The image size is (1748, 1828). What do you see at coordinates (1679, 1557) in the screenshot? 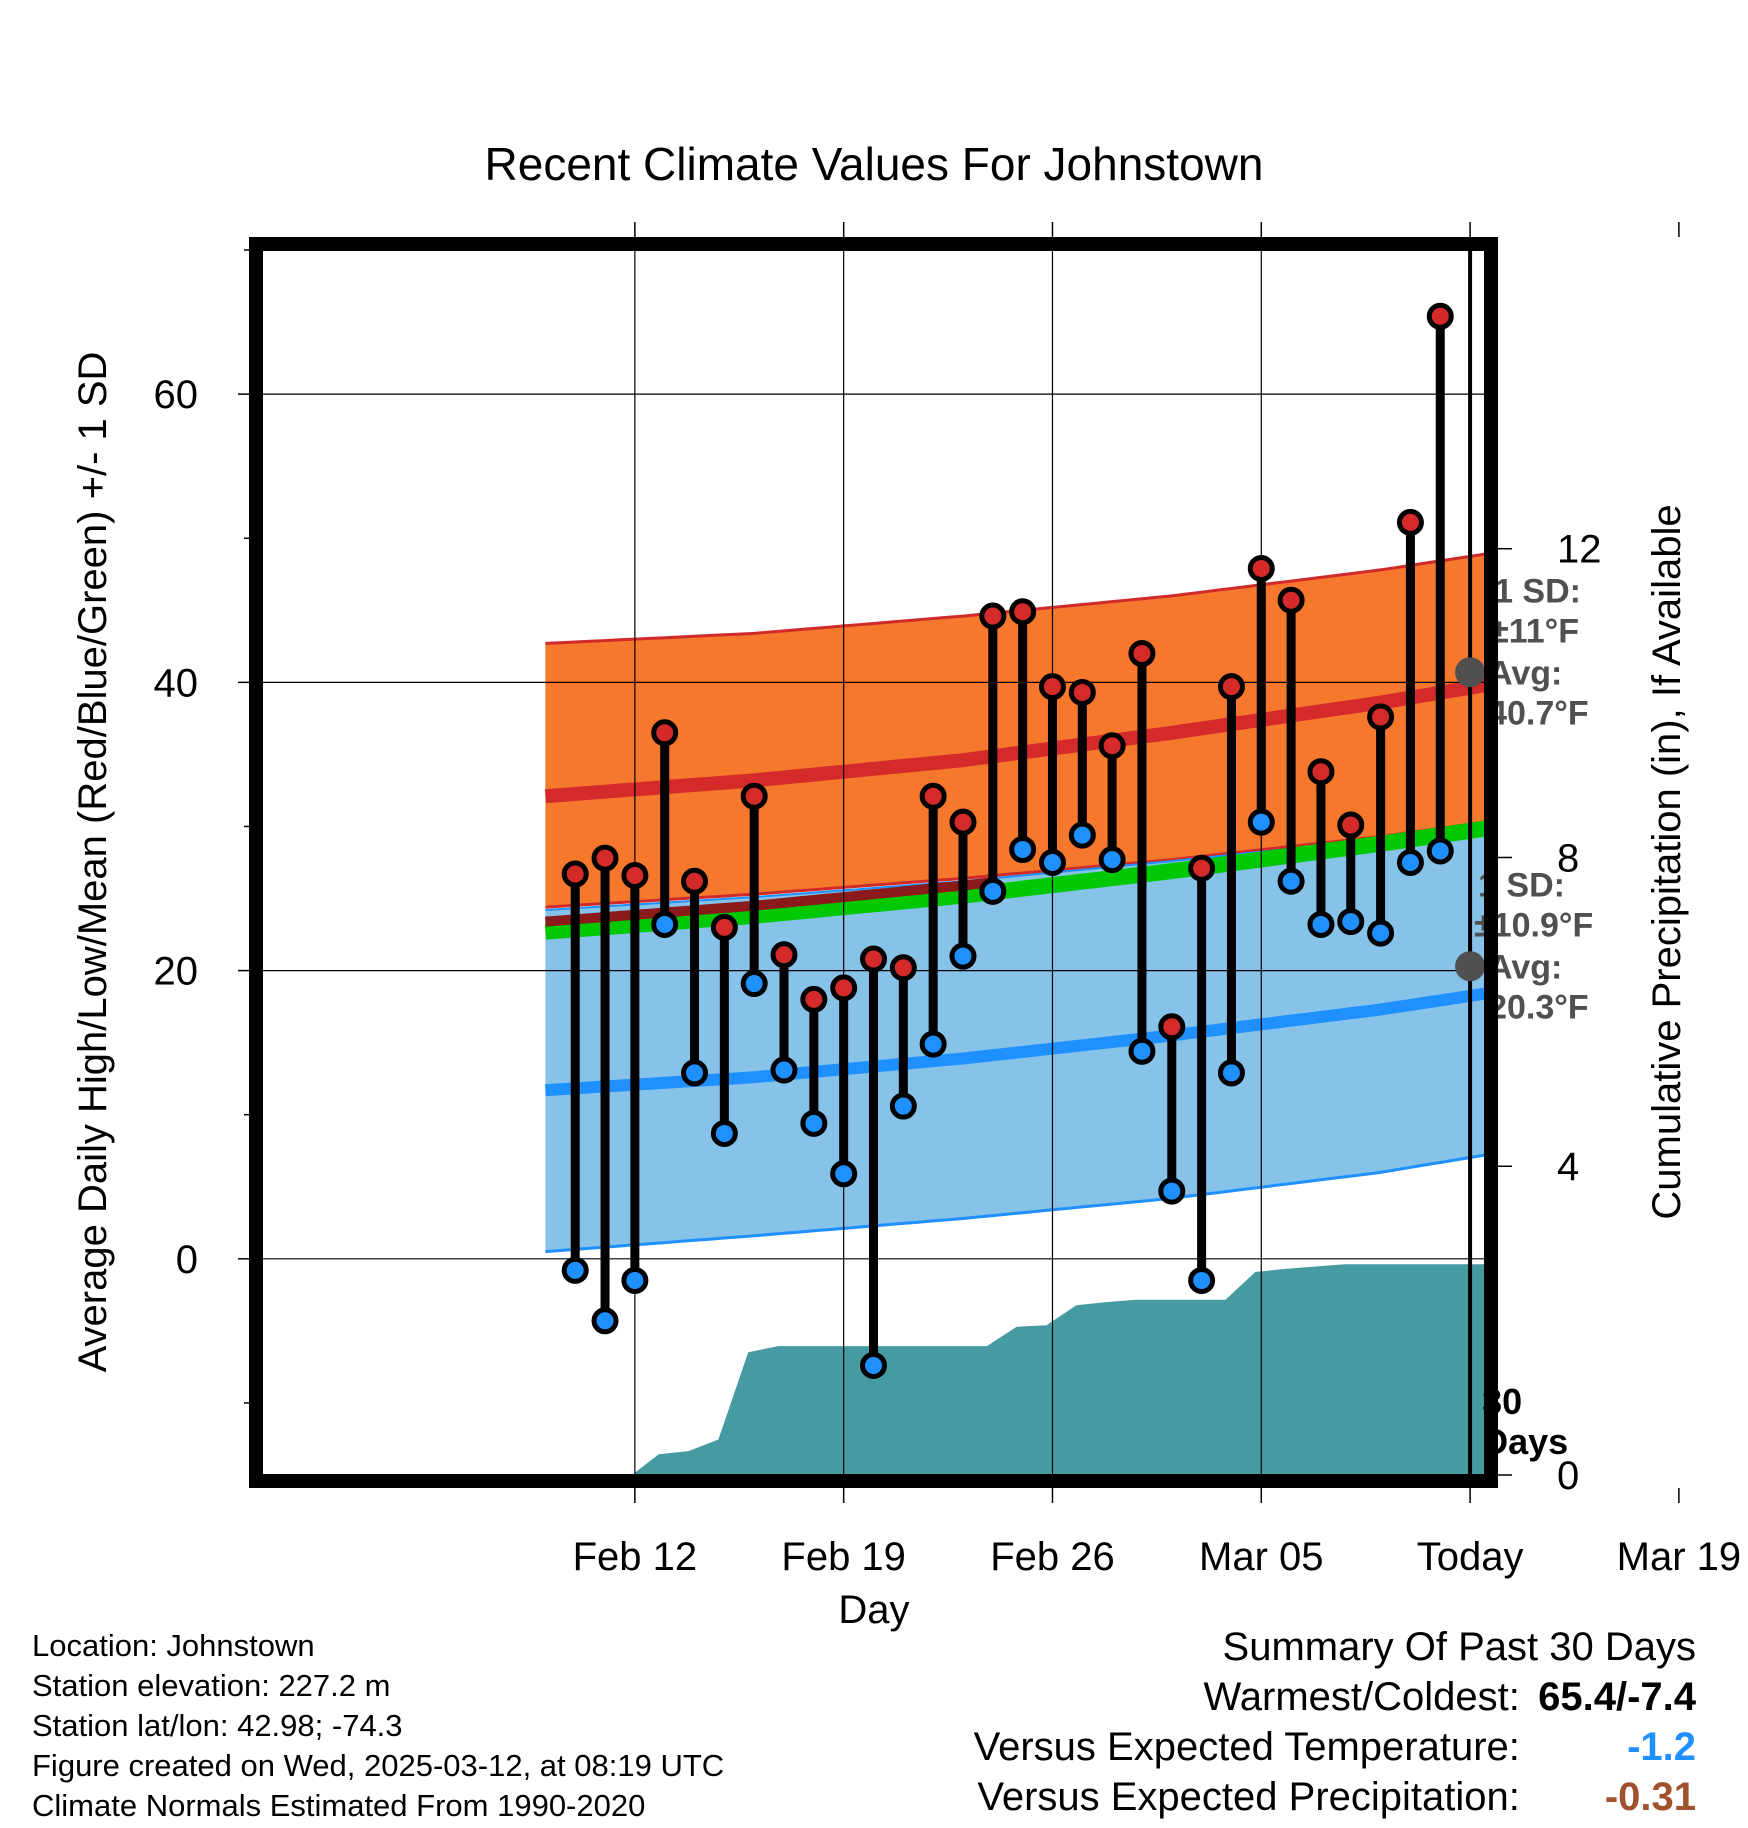
I see `x-tick-label: Mar 19` at bounding box center [1679, 1557].